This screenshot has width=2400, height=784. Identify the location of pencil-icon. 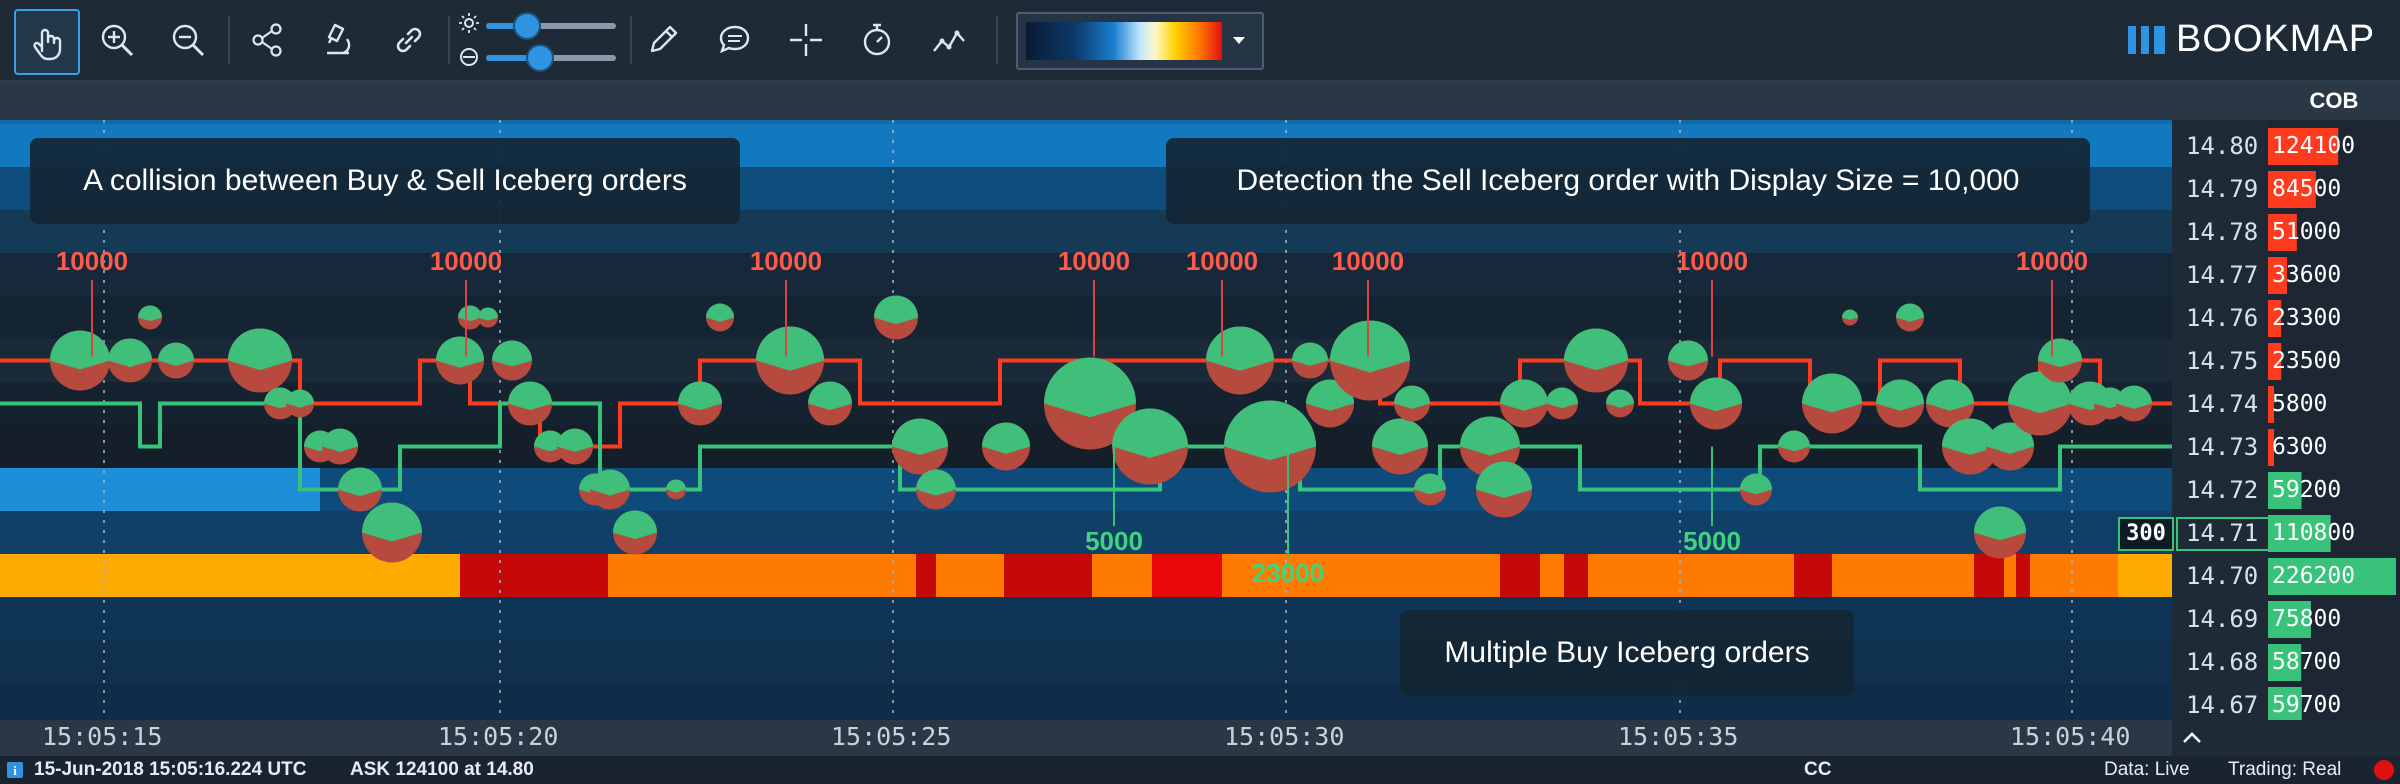
(664, 39).